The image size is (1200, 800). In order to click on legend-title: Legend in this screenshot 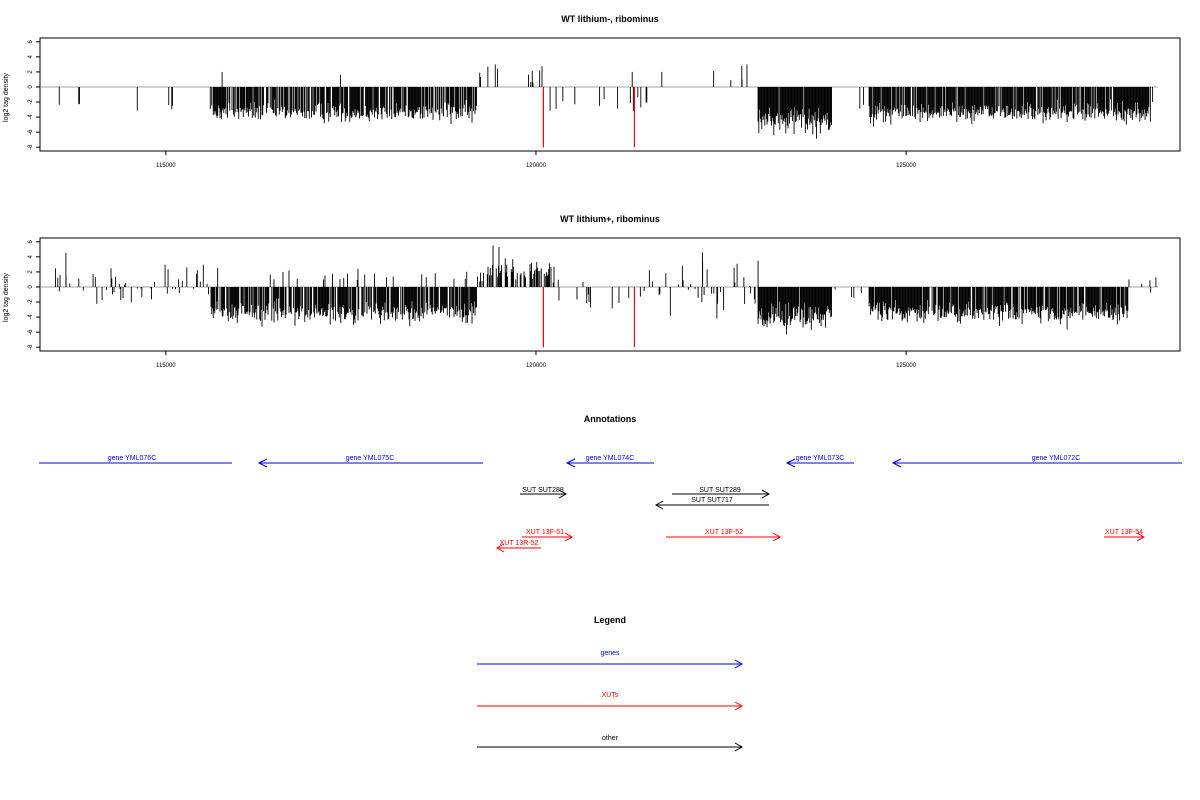, I will do `click(609, 620)`.